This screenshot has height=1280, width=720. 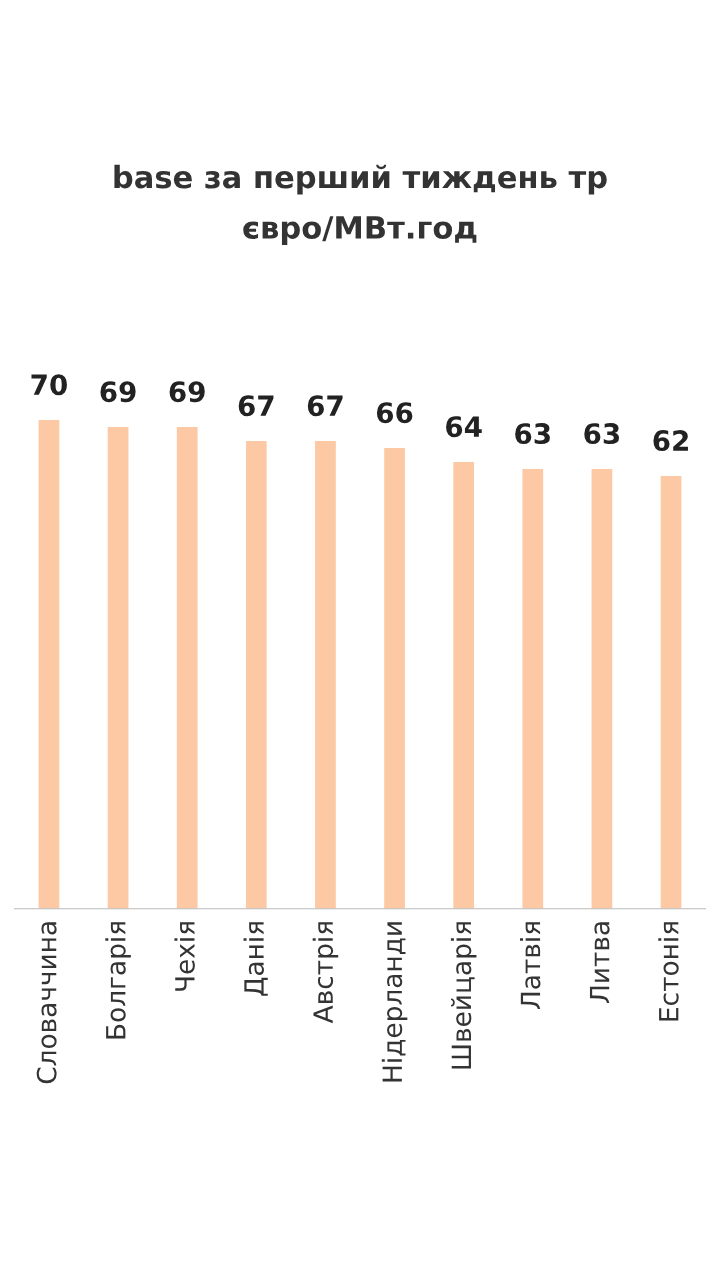 I want to click on data-label: 66, so click(x=394, y=413).